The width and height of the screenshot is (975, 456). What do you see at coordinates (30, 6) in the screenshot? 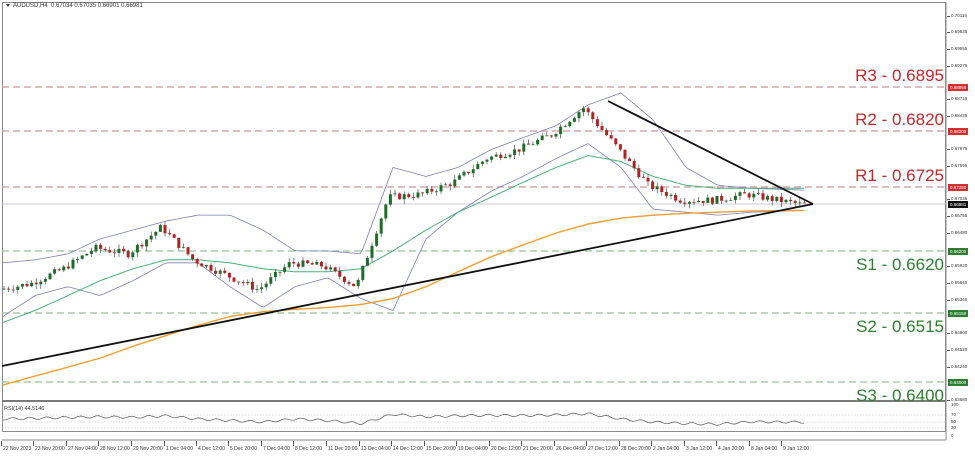
I see `symbol-timeframe: AUDUSD,H4` at bounding box center [30, 6].